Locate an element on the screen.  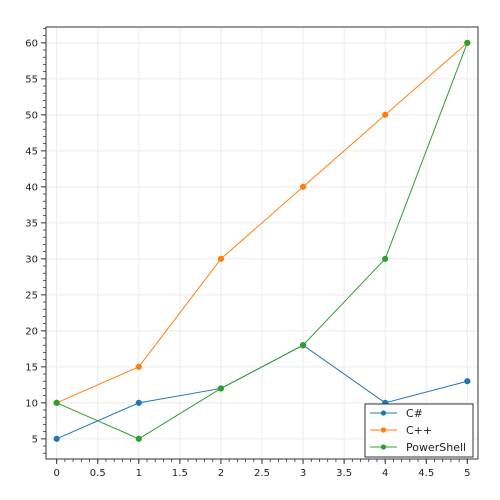
y-tick-label: 20 is located at coordinates (31, 331).